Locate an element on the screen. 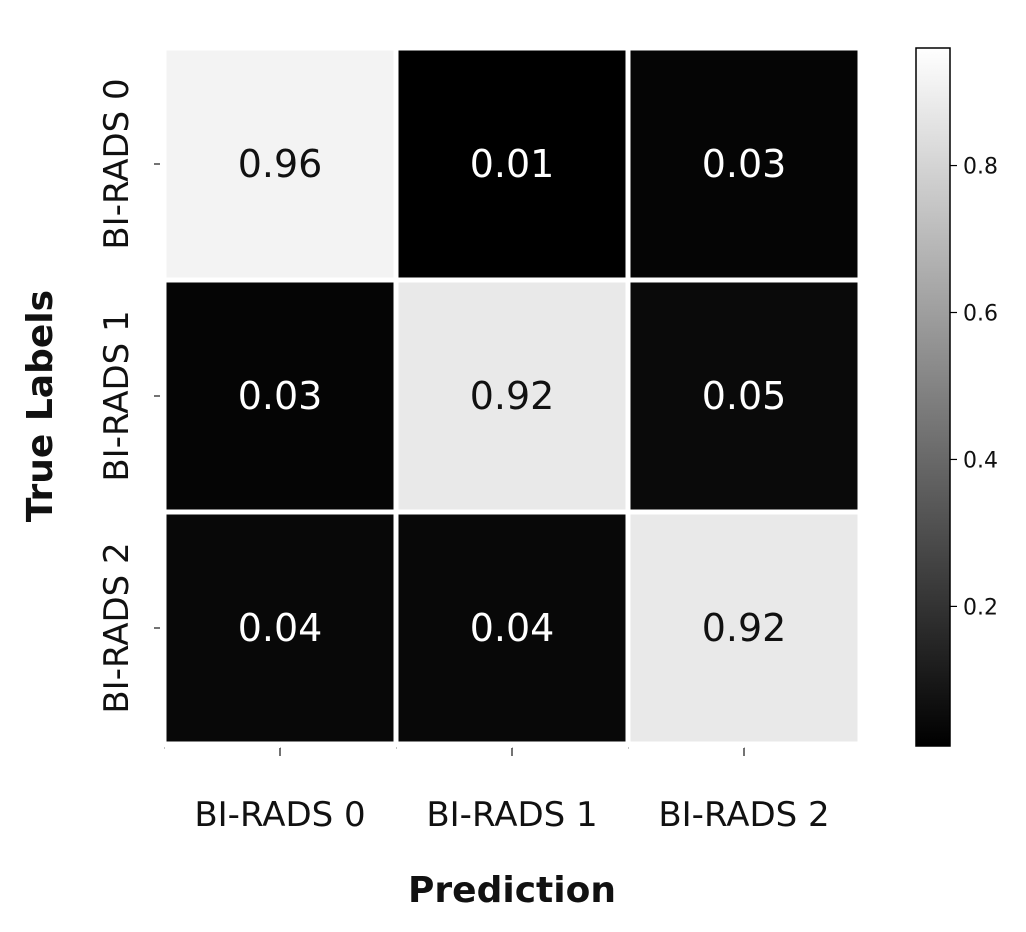 Image resolution: width=1026 pixels, height=932 pixels. y-tick-label: BI-RADS 0 is located at coordinates (117, 163).